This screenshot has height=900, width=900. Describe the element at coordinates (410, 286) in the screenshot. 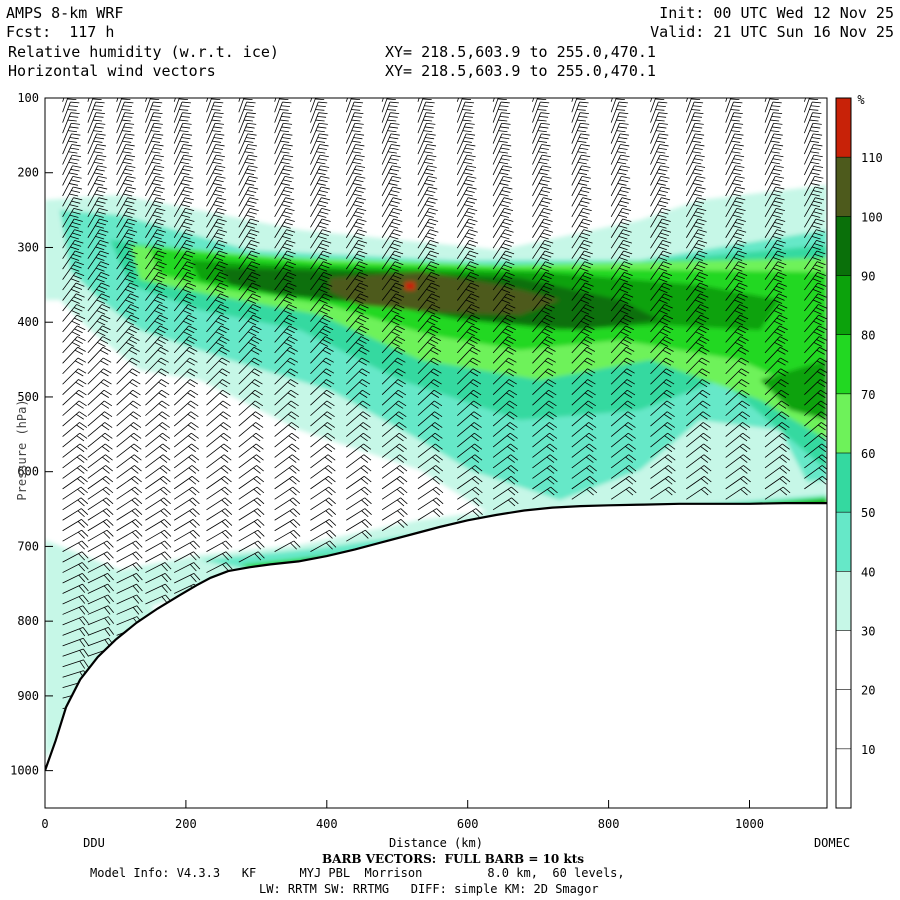

I see `rh-110-core` at that location.